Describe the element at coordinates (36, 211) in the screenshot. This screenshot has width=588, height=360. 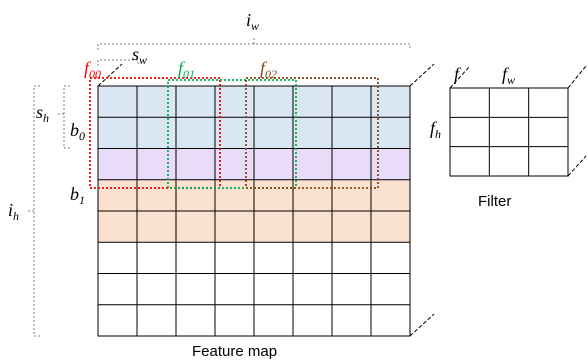
I see `ih-bracket` at that location.